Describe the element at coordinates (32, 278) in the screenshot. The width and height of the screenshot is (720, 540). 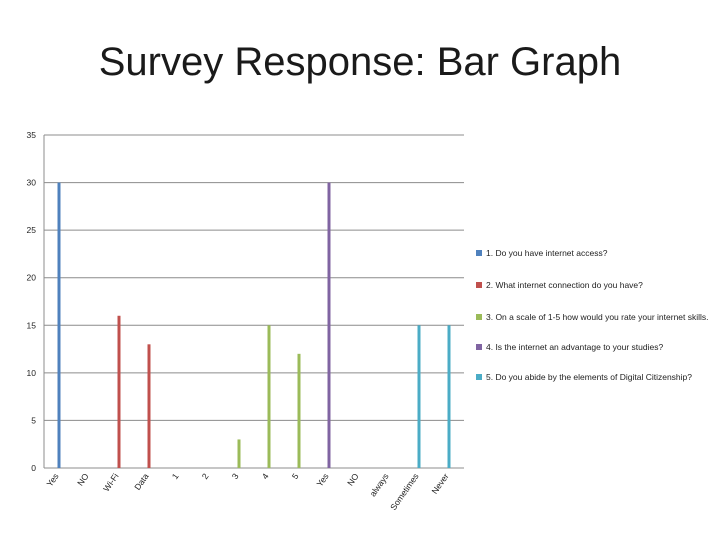
I see `y-tick-label: 20` at that location.